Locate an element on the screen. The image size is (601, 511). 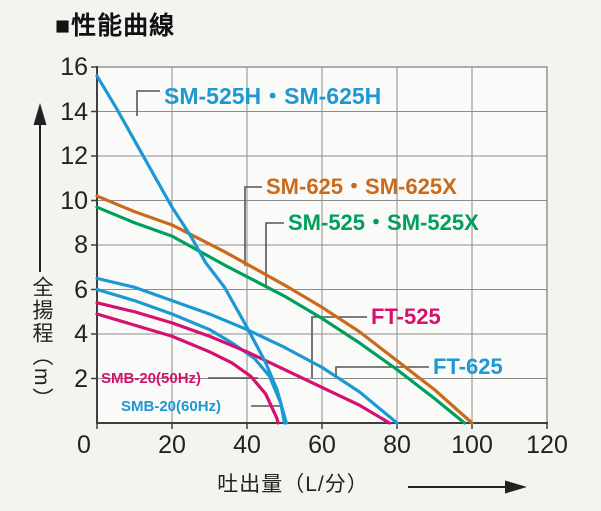
y-axis-arrow-icon is located at coordinates (40, 187).